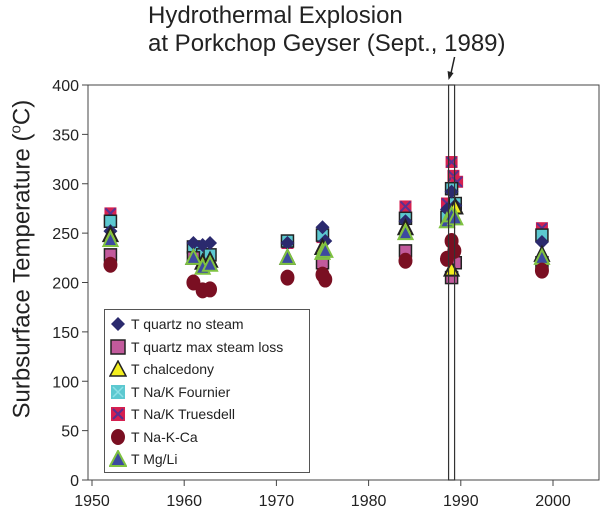 Image resolution: width=600 pixels, height=519 pixels. Describe the element at coordinates (164, 436) in the screenshot. I see `legend-label: T Na-K-Ca` at that location.